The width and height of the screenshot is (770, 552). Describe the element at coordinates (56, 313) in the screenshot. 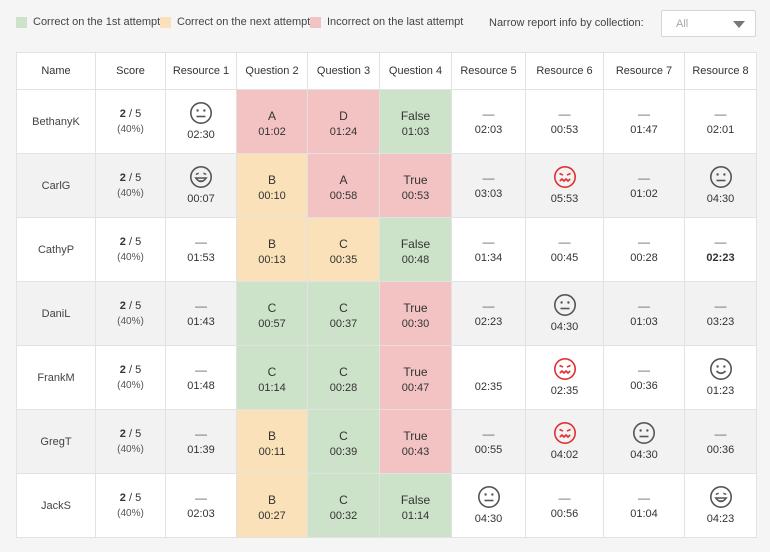

I see `student-name: DaniL` at that location.